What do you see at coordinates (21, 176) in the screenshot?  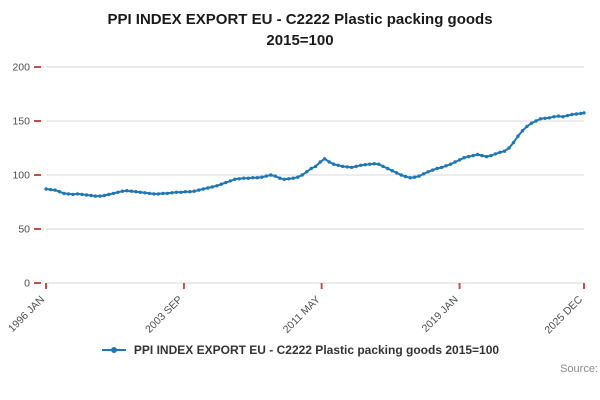 I see `y-tick-label: 100` at bounding box center [21, 176].